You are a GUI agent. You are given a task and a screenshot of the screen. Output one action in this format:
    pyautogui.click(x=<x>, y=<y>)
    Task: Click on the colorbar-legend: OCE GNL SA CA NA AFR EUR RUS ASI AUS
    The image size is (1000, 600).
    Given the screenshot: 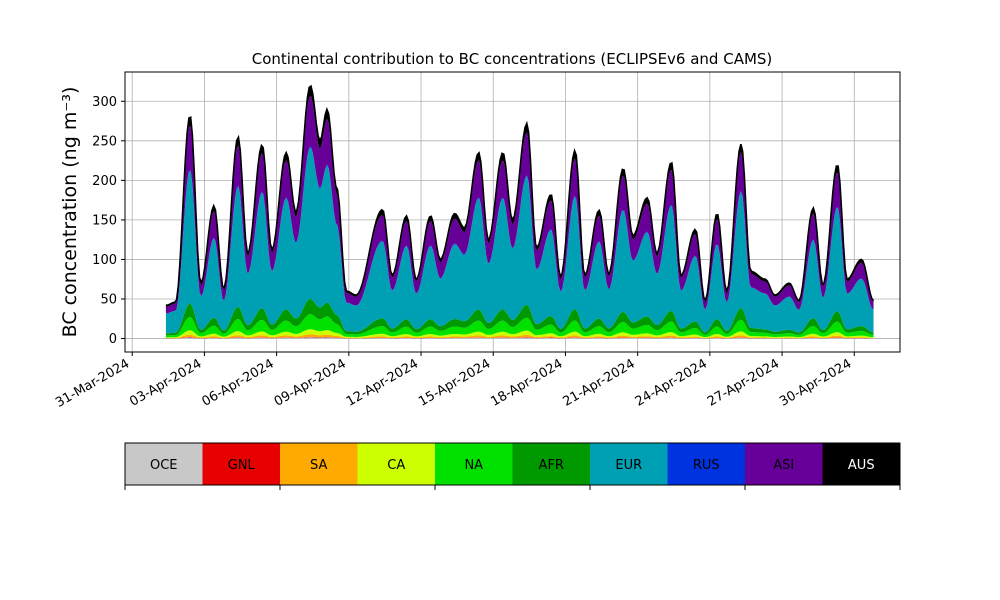 What is the action you would take?
    pyautogui.click(x=512, y=466)
    